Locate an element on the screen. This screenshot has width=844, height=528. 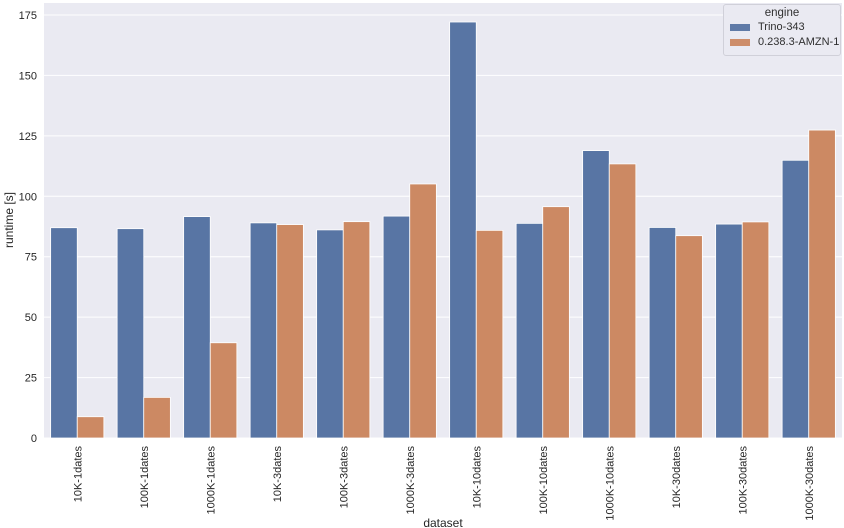
x-tick-label: 100K-30dates is located at coordinates (743, 480).